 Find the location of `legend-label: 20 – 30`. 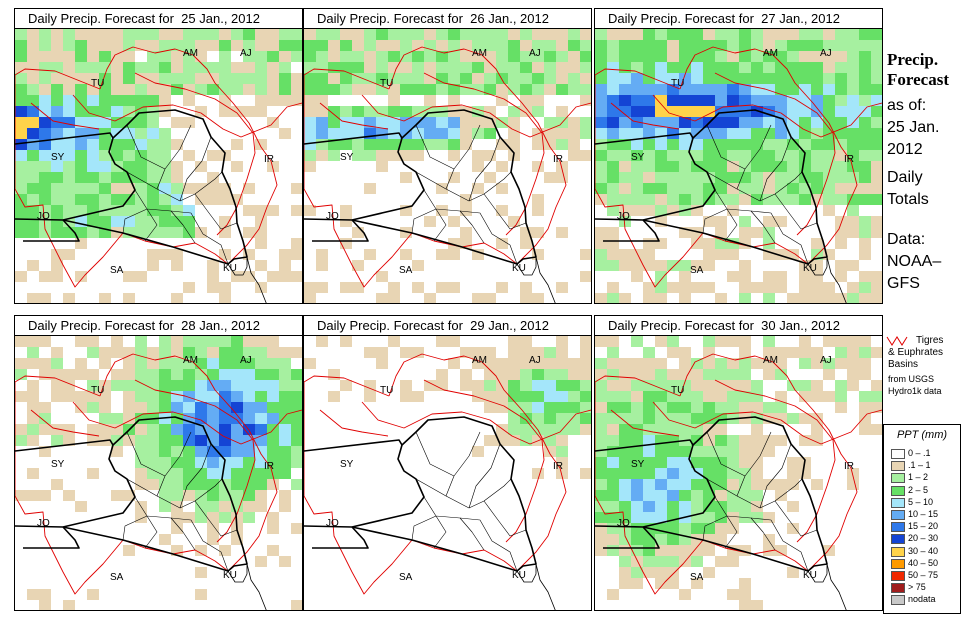

legend-label: 20 – 30 is located at coordinates (923, 538).